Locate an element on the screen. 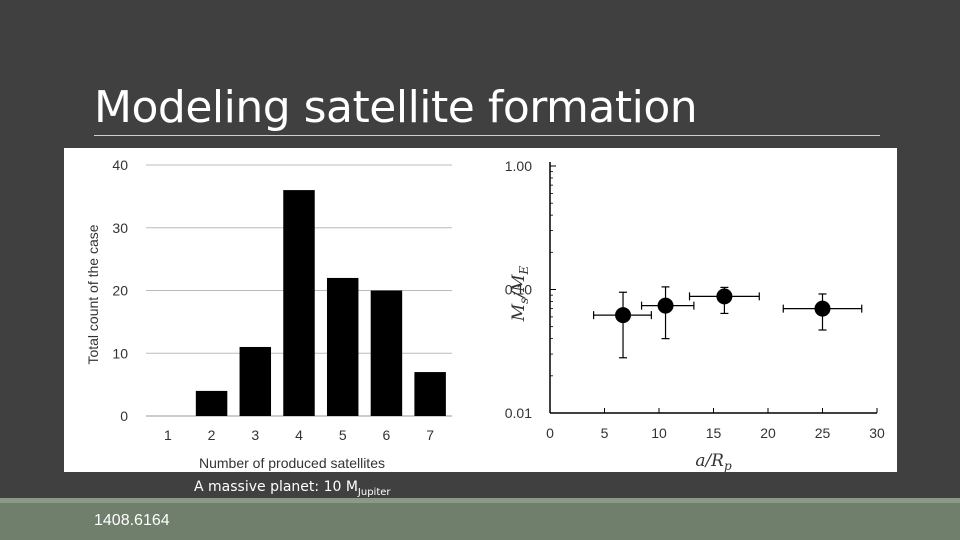 This screenshot has width=960, height=540. x-tick-label: 4 is located at coordinates (299, 435).